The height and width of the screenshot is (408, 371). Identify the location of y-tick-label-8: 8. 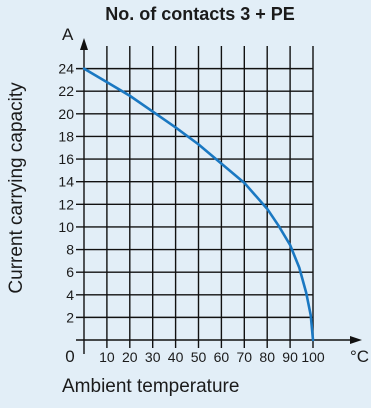
(70, 250).